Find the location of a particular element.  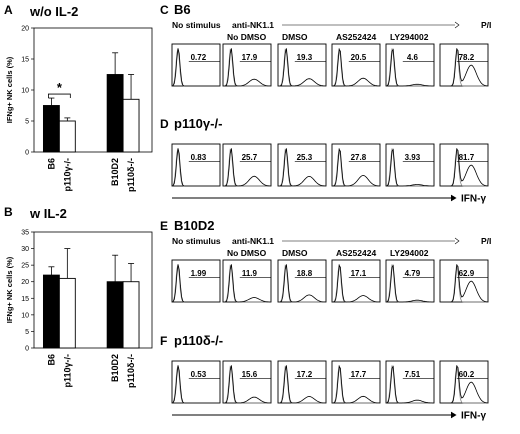

header-arrowhead is located at coordinates (457, 25).